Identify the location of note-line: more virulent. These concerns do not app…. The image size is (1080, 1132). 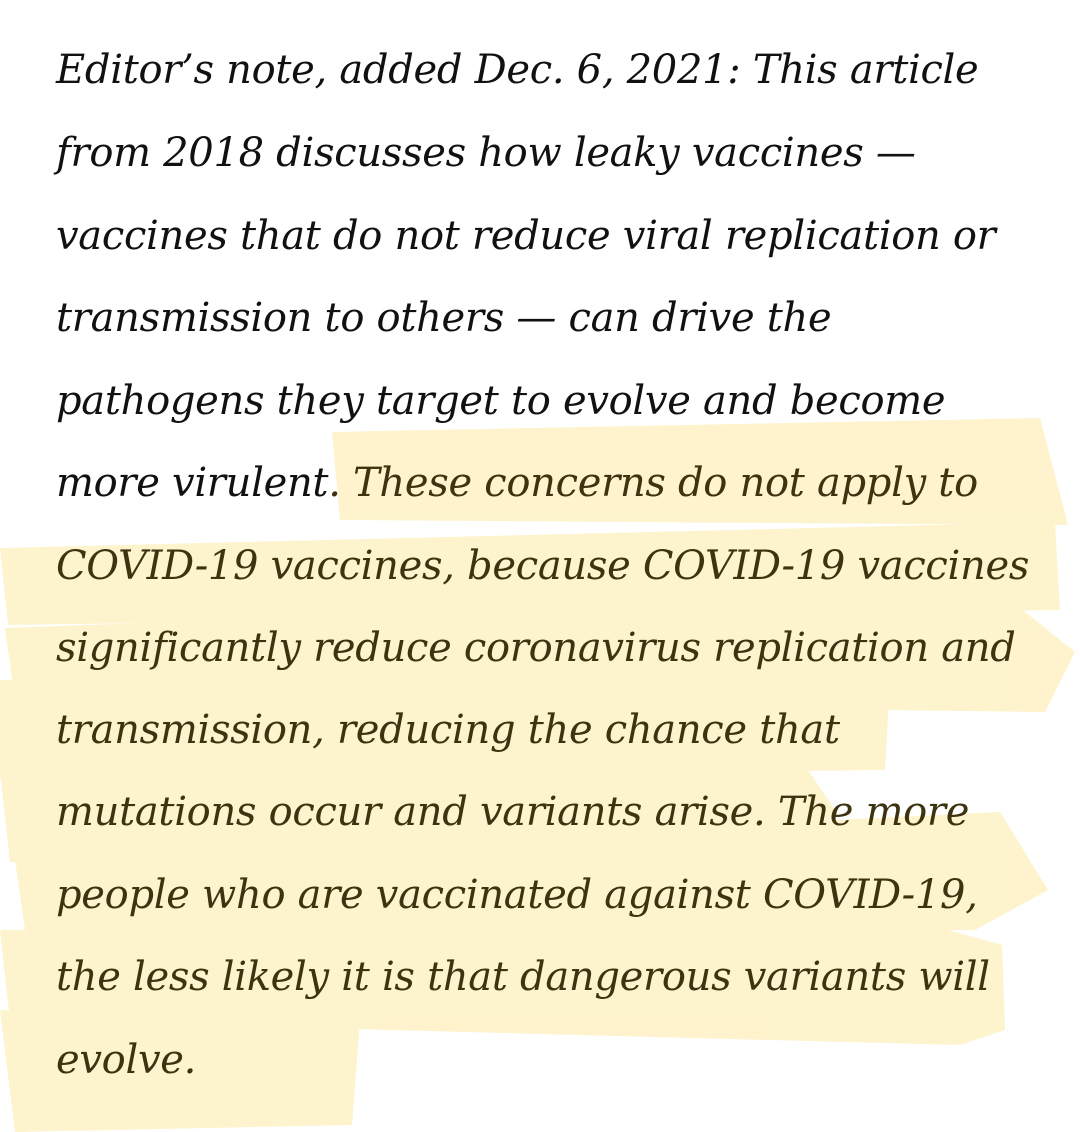
(517, 483).